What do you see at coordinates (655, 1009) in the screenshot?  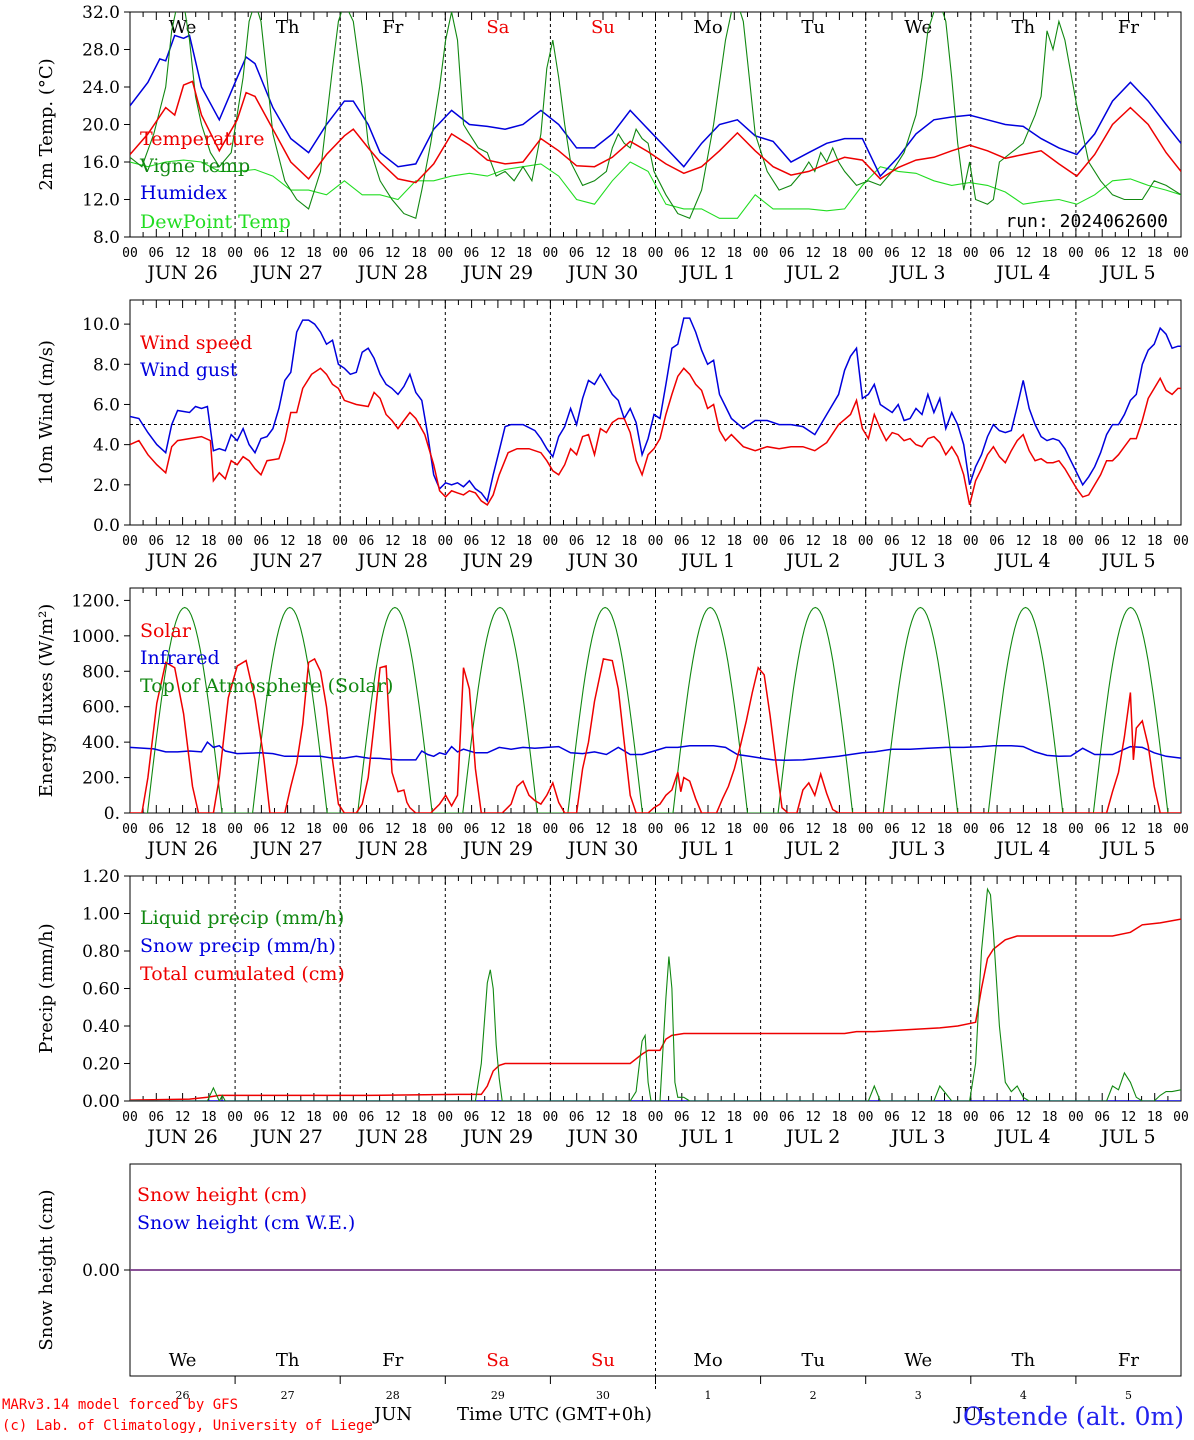 I see `series-line-total-cumulated-cm` at bounding box center [655, 1009].